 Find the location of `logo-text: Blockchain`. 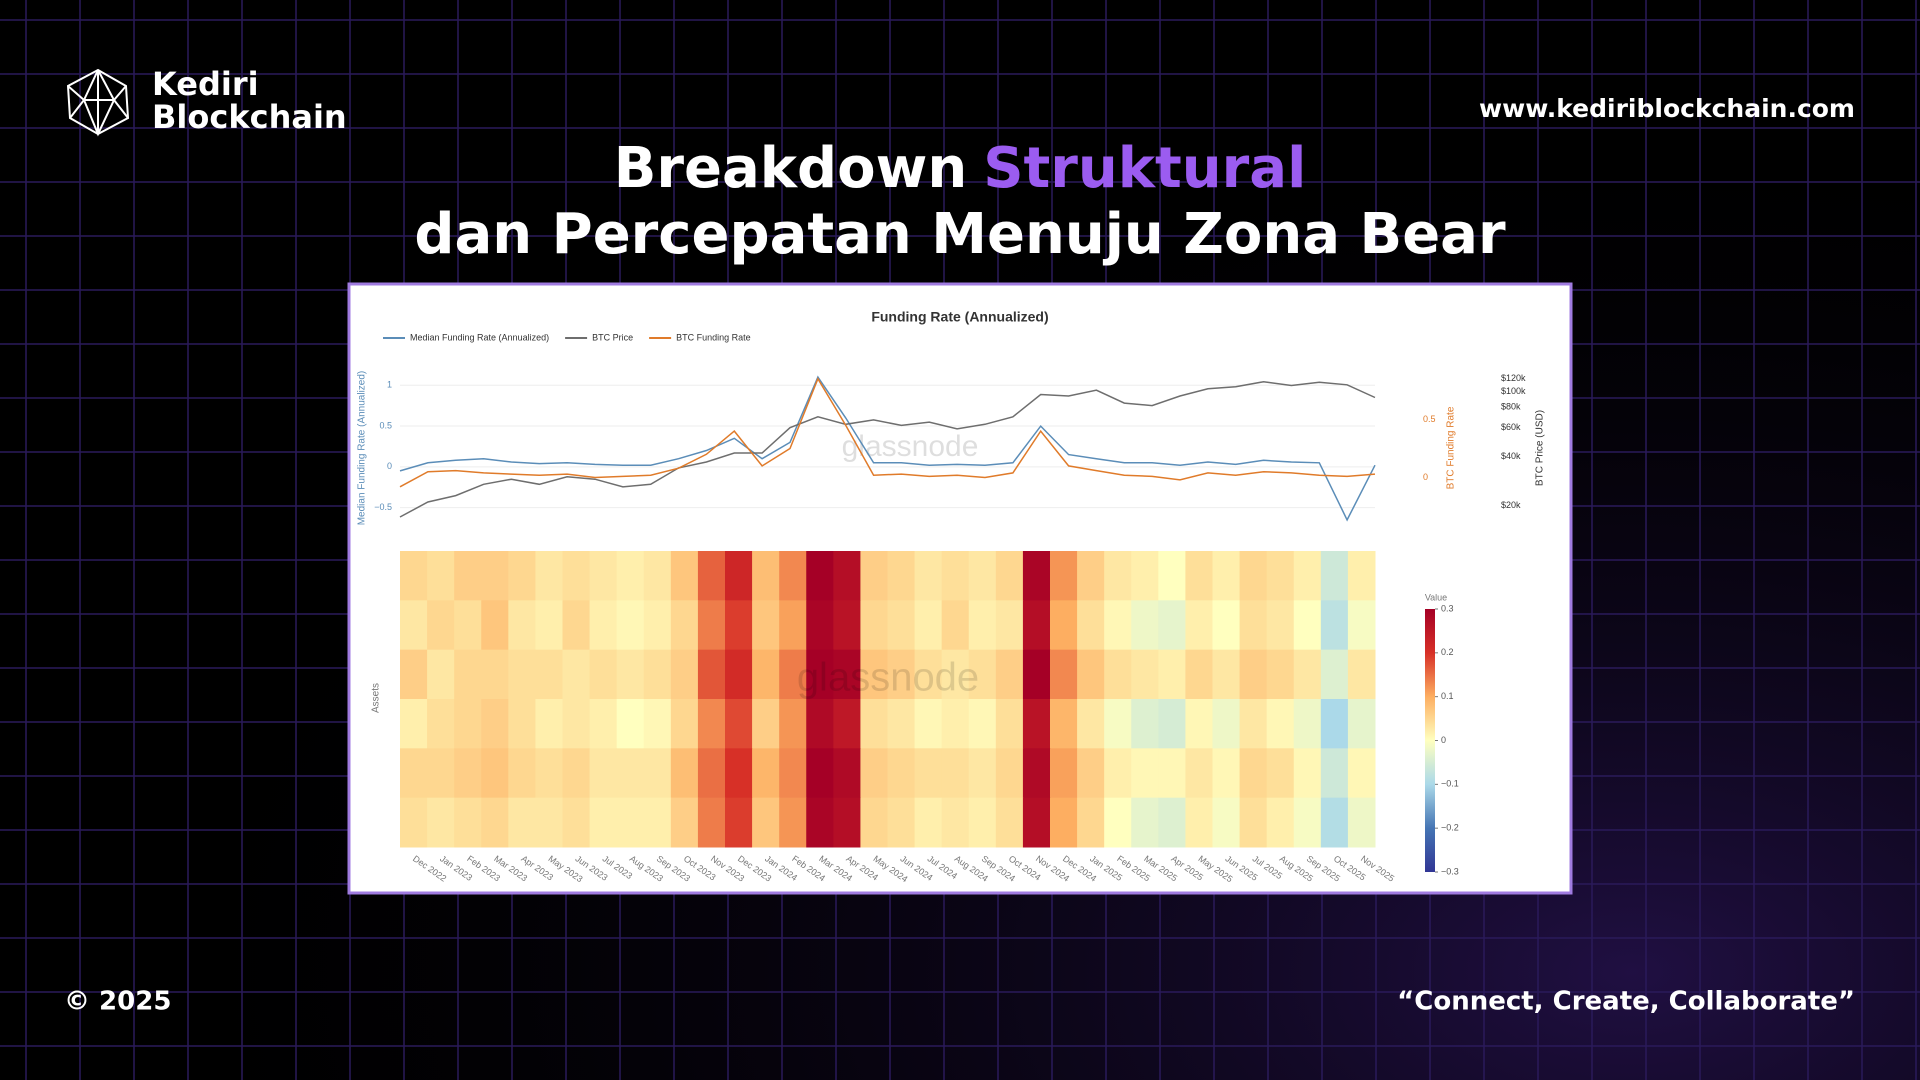

logo-text: Blockchain is located at coordinates (249, 117).